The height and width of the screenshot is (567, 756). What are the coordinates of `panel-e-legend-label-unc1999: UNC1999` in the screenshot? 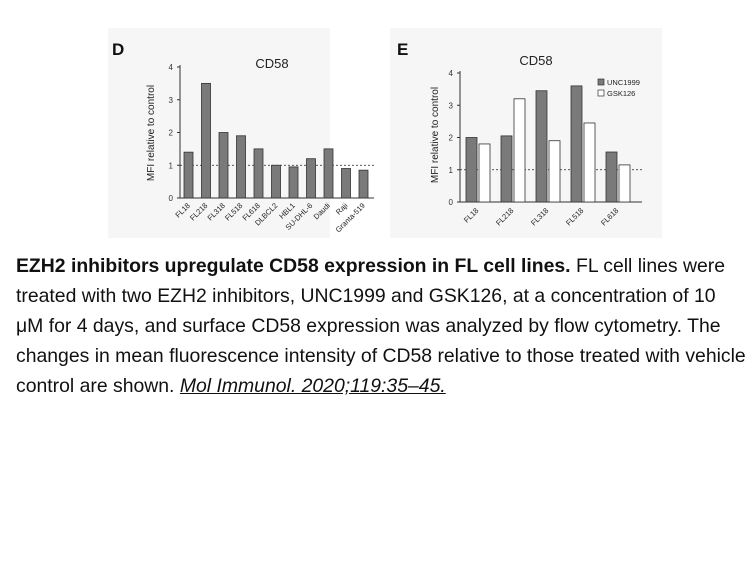 It's located at (623, 82).